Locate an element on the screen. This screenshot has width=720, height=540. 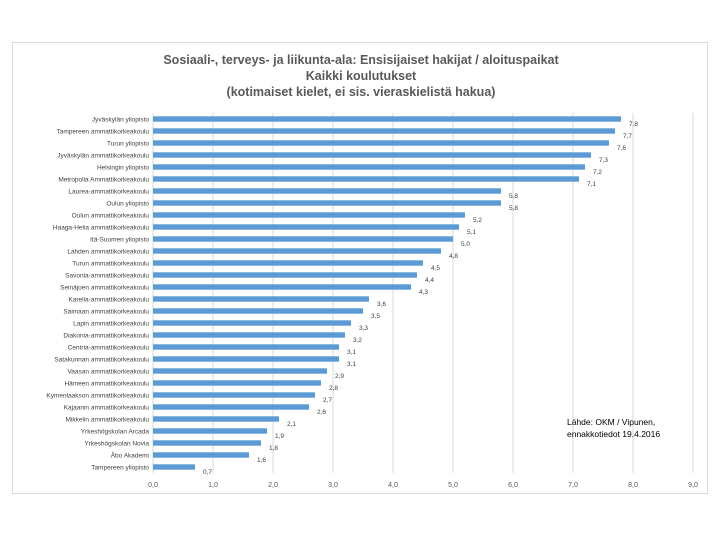
value-label: 7,1 is located at coordinates (591, 184).